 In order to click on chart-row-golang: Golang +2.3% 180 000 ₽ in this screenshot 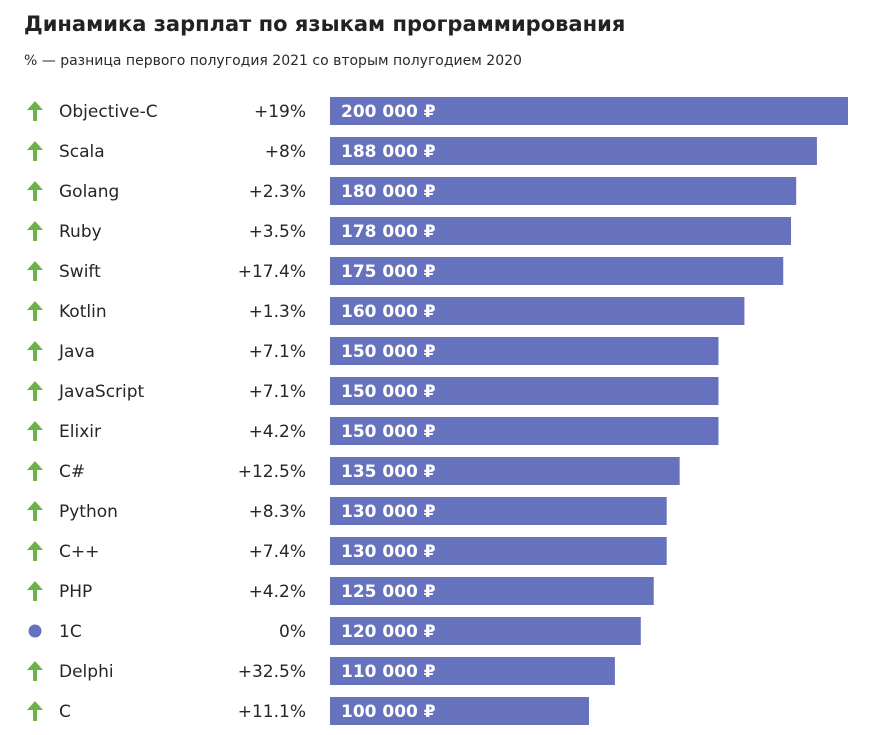, I will do `click(412, 191)`.